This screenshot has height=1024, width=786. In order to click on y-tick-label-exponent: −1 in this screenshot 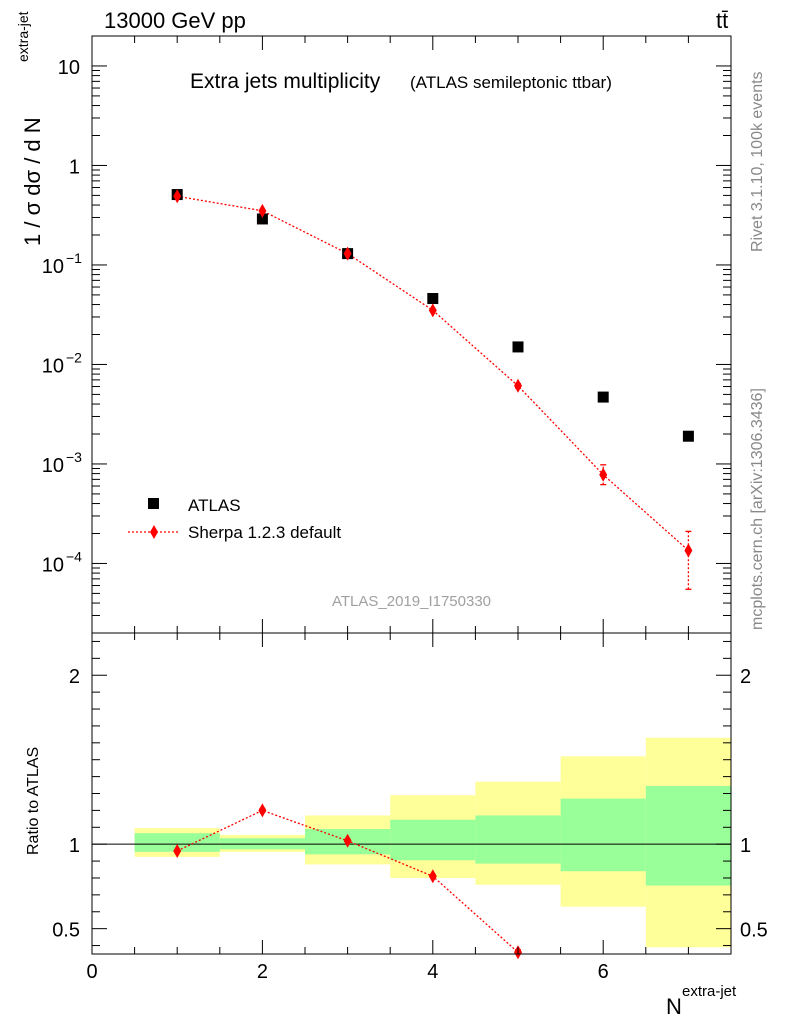, I will do `click(74, 258)`.